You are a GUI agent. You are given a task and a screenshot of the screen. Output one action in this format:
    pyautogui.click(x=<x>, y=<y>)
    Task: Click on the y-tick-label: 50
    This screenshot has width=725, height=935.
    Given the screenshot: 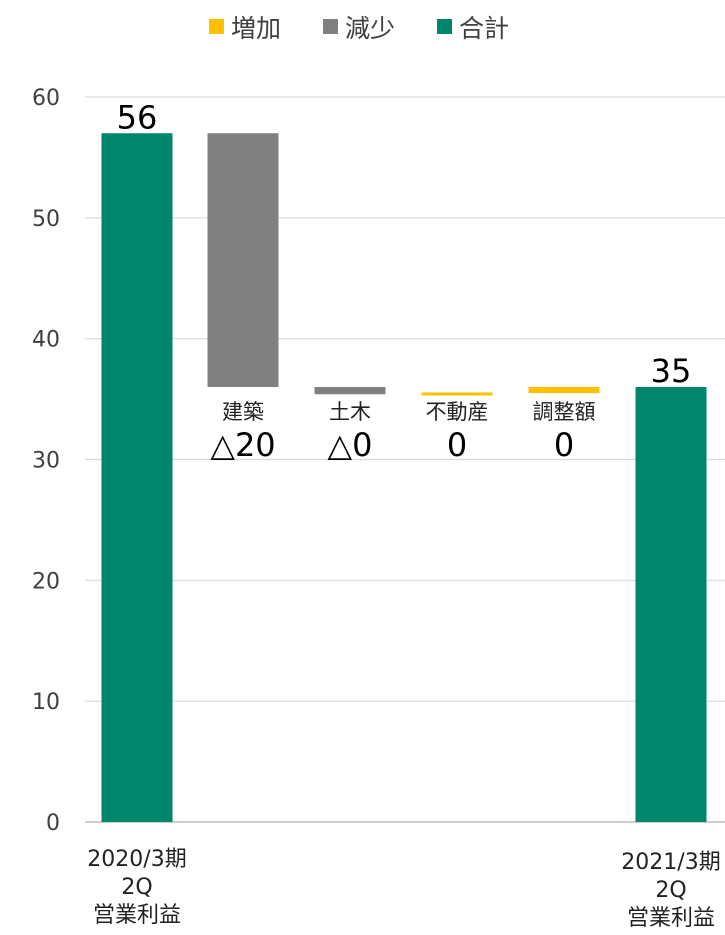 What is the action you would take?
    pyautogui.click(x=46, y=219)
    